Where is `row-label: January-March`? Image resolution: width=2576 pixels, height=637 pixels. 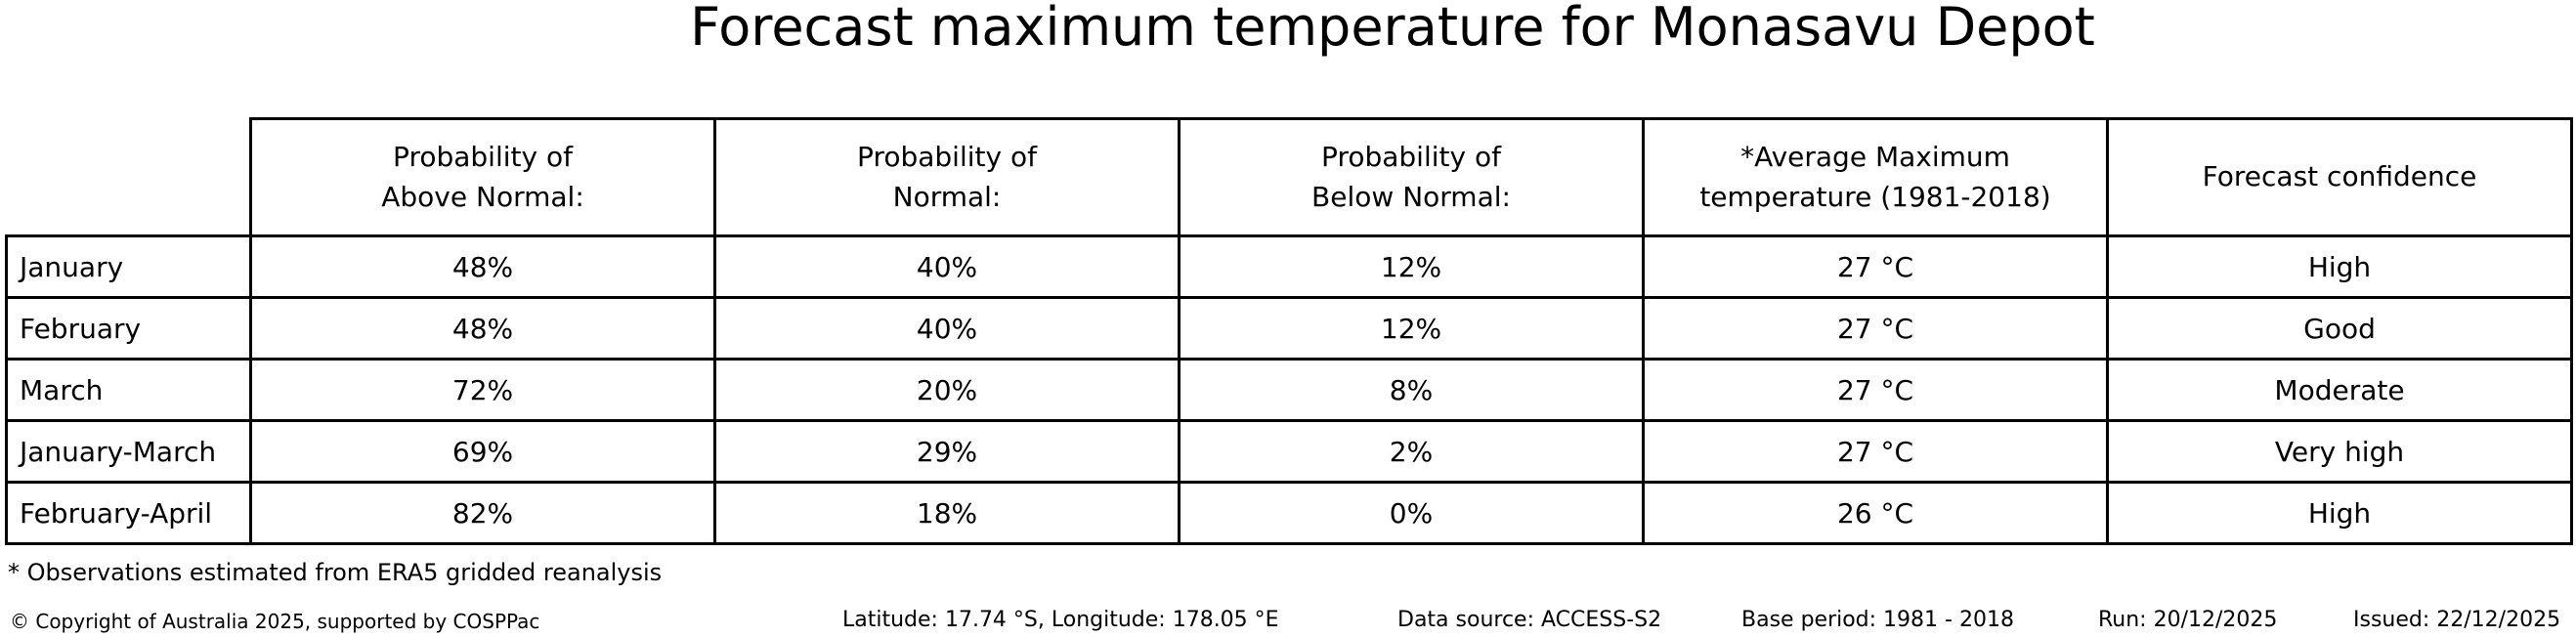 row-label: January-March is located at coordinates (129, 451).